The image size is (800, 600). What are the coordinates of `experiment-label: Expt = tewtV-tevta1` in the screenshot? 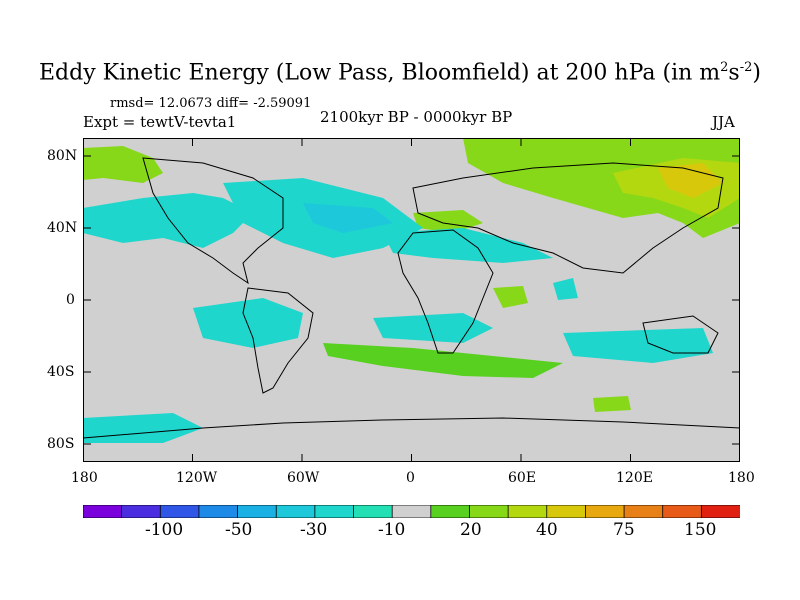 It's located at (160, 122).